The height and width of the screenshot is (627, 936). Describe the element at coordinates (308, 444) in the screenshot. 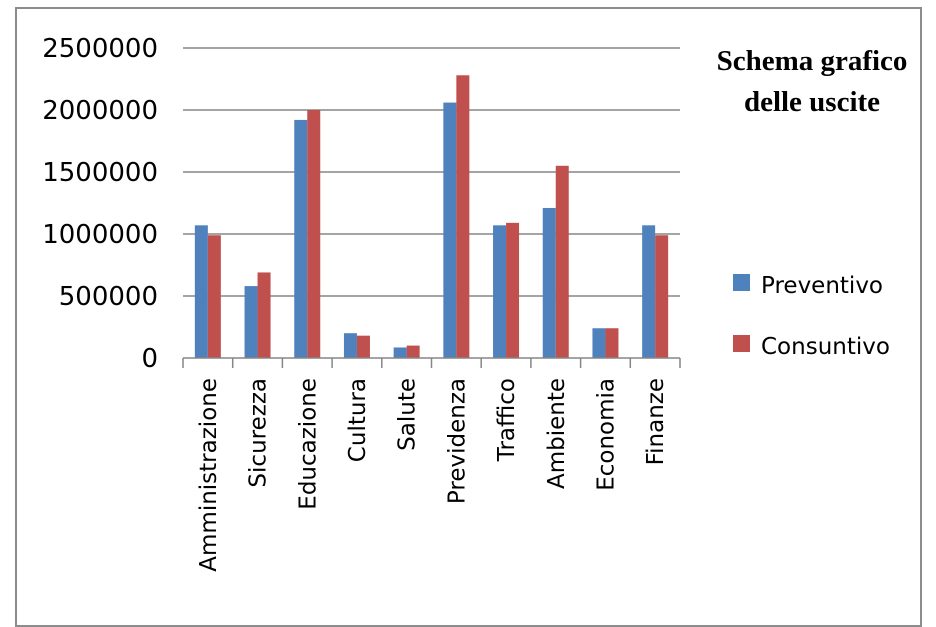

I see `x-category-label: Educazione` at that location.